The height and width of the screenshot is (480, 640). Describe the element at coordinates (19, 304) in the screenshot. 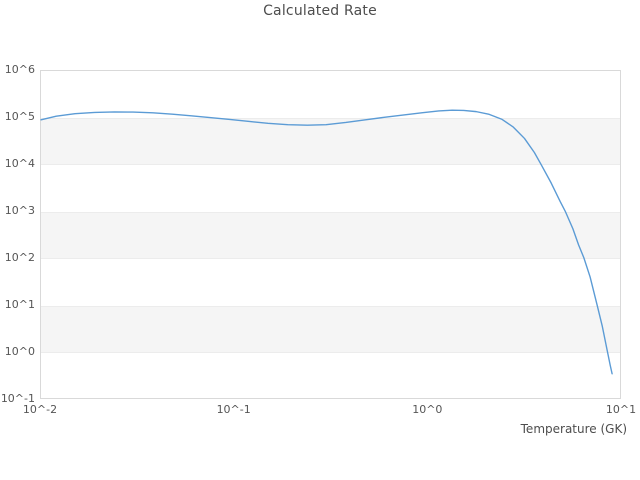

I see `y-tick-label: 10^1` at that location.